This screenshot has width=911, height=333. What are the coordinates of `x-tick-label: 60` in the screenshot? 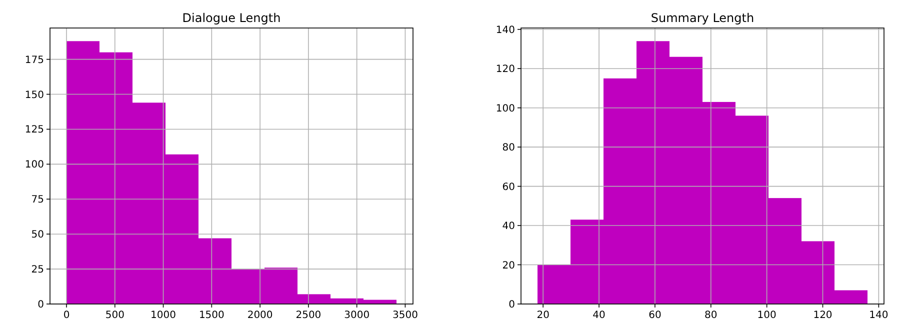 It's located at (655, 315).